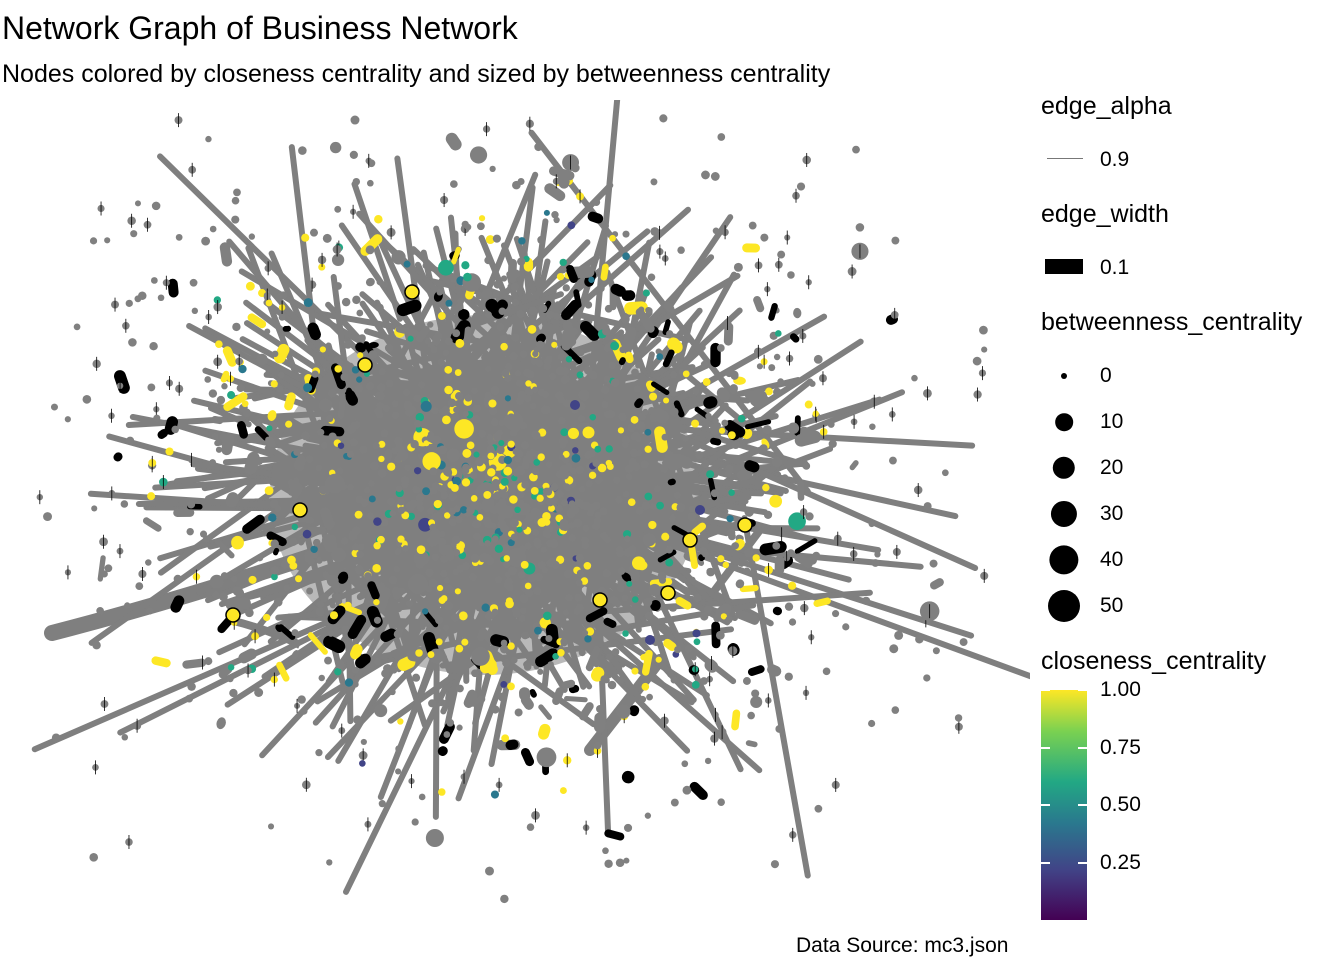 This screenshot has width=1344, height=960. What do you see at coordinates (1106, 106) in the screenshot?
I see `legend-edge-alpha-title: edge_alpha` at bounding box center [1106, 106].